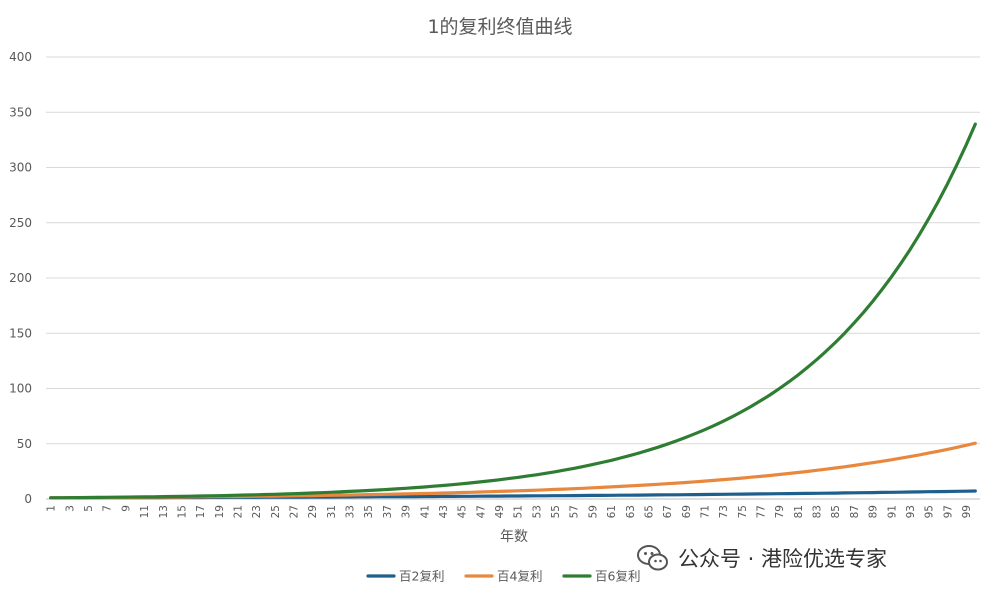 The width and height of the screenshot is (1000, 600). I want to click on x-tick-label: 89, so click(874, 511).